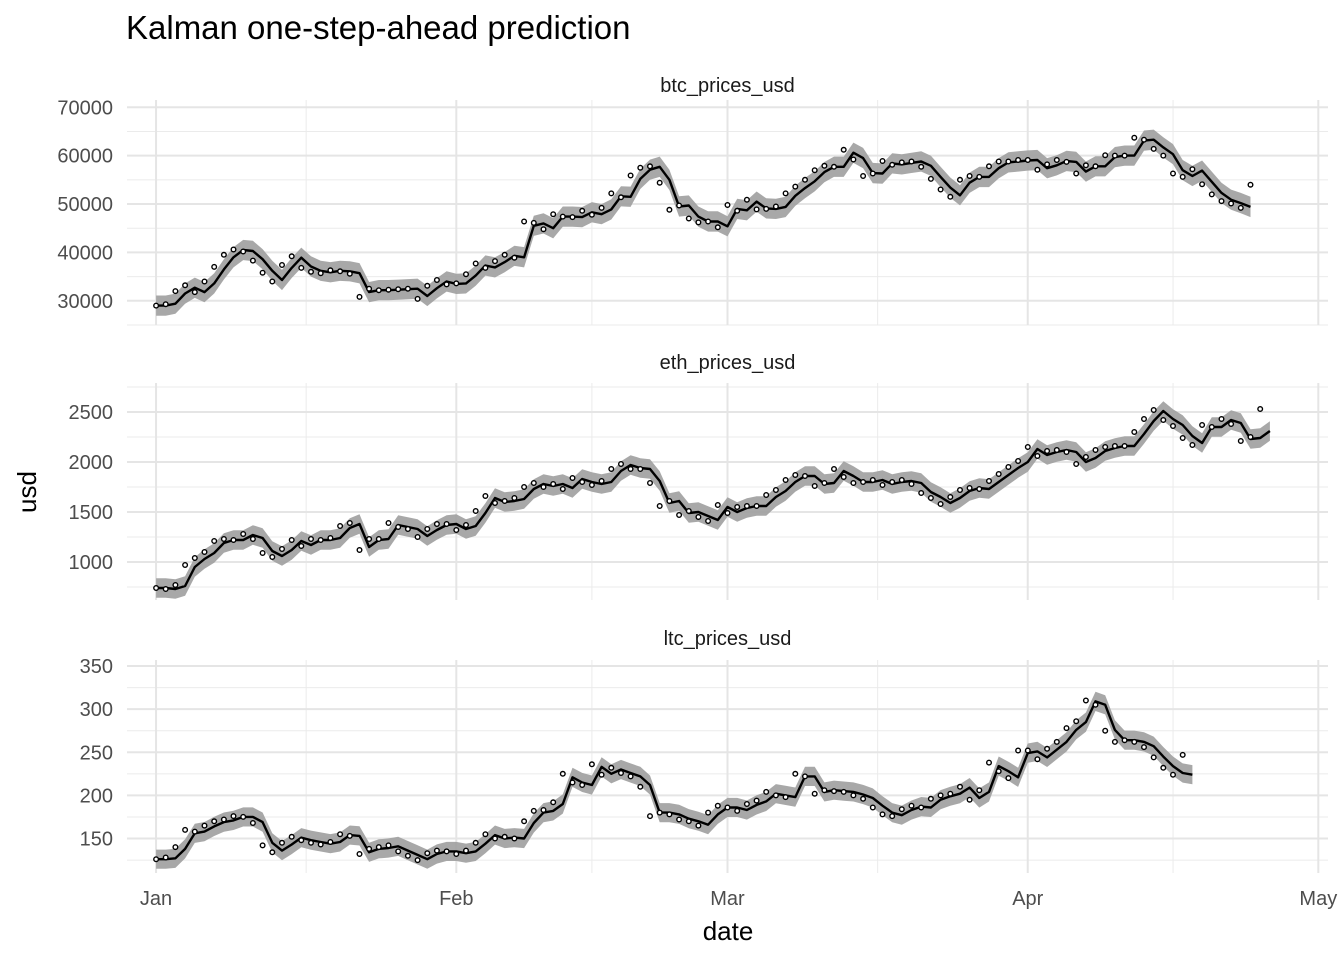 The image size is (1344, 960). Describe the element at coordinates (727, 899) in the screenshot. I see `x-tick-label: Mar` at that location.